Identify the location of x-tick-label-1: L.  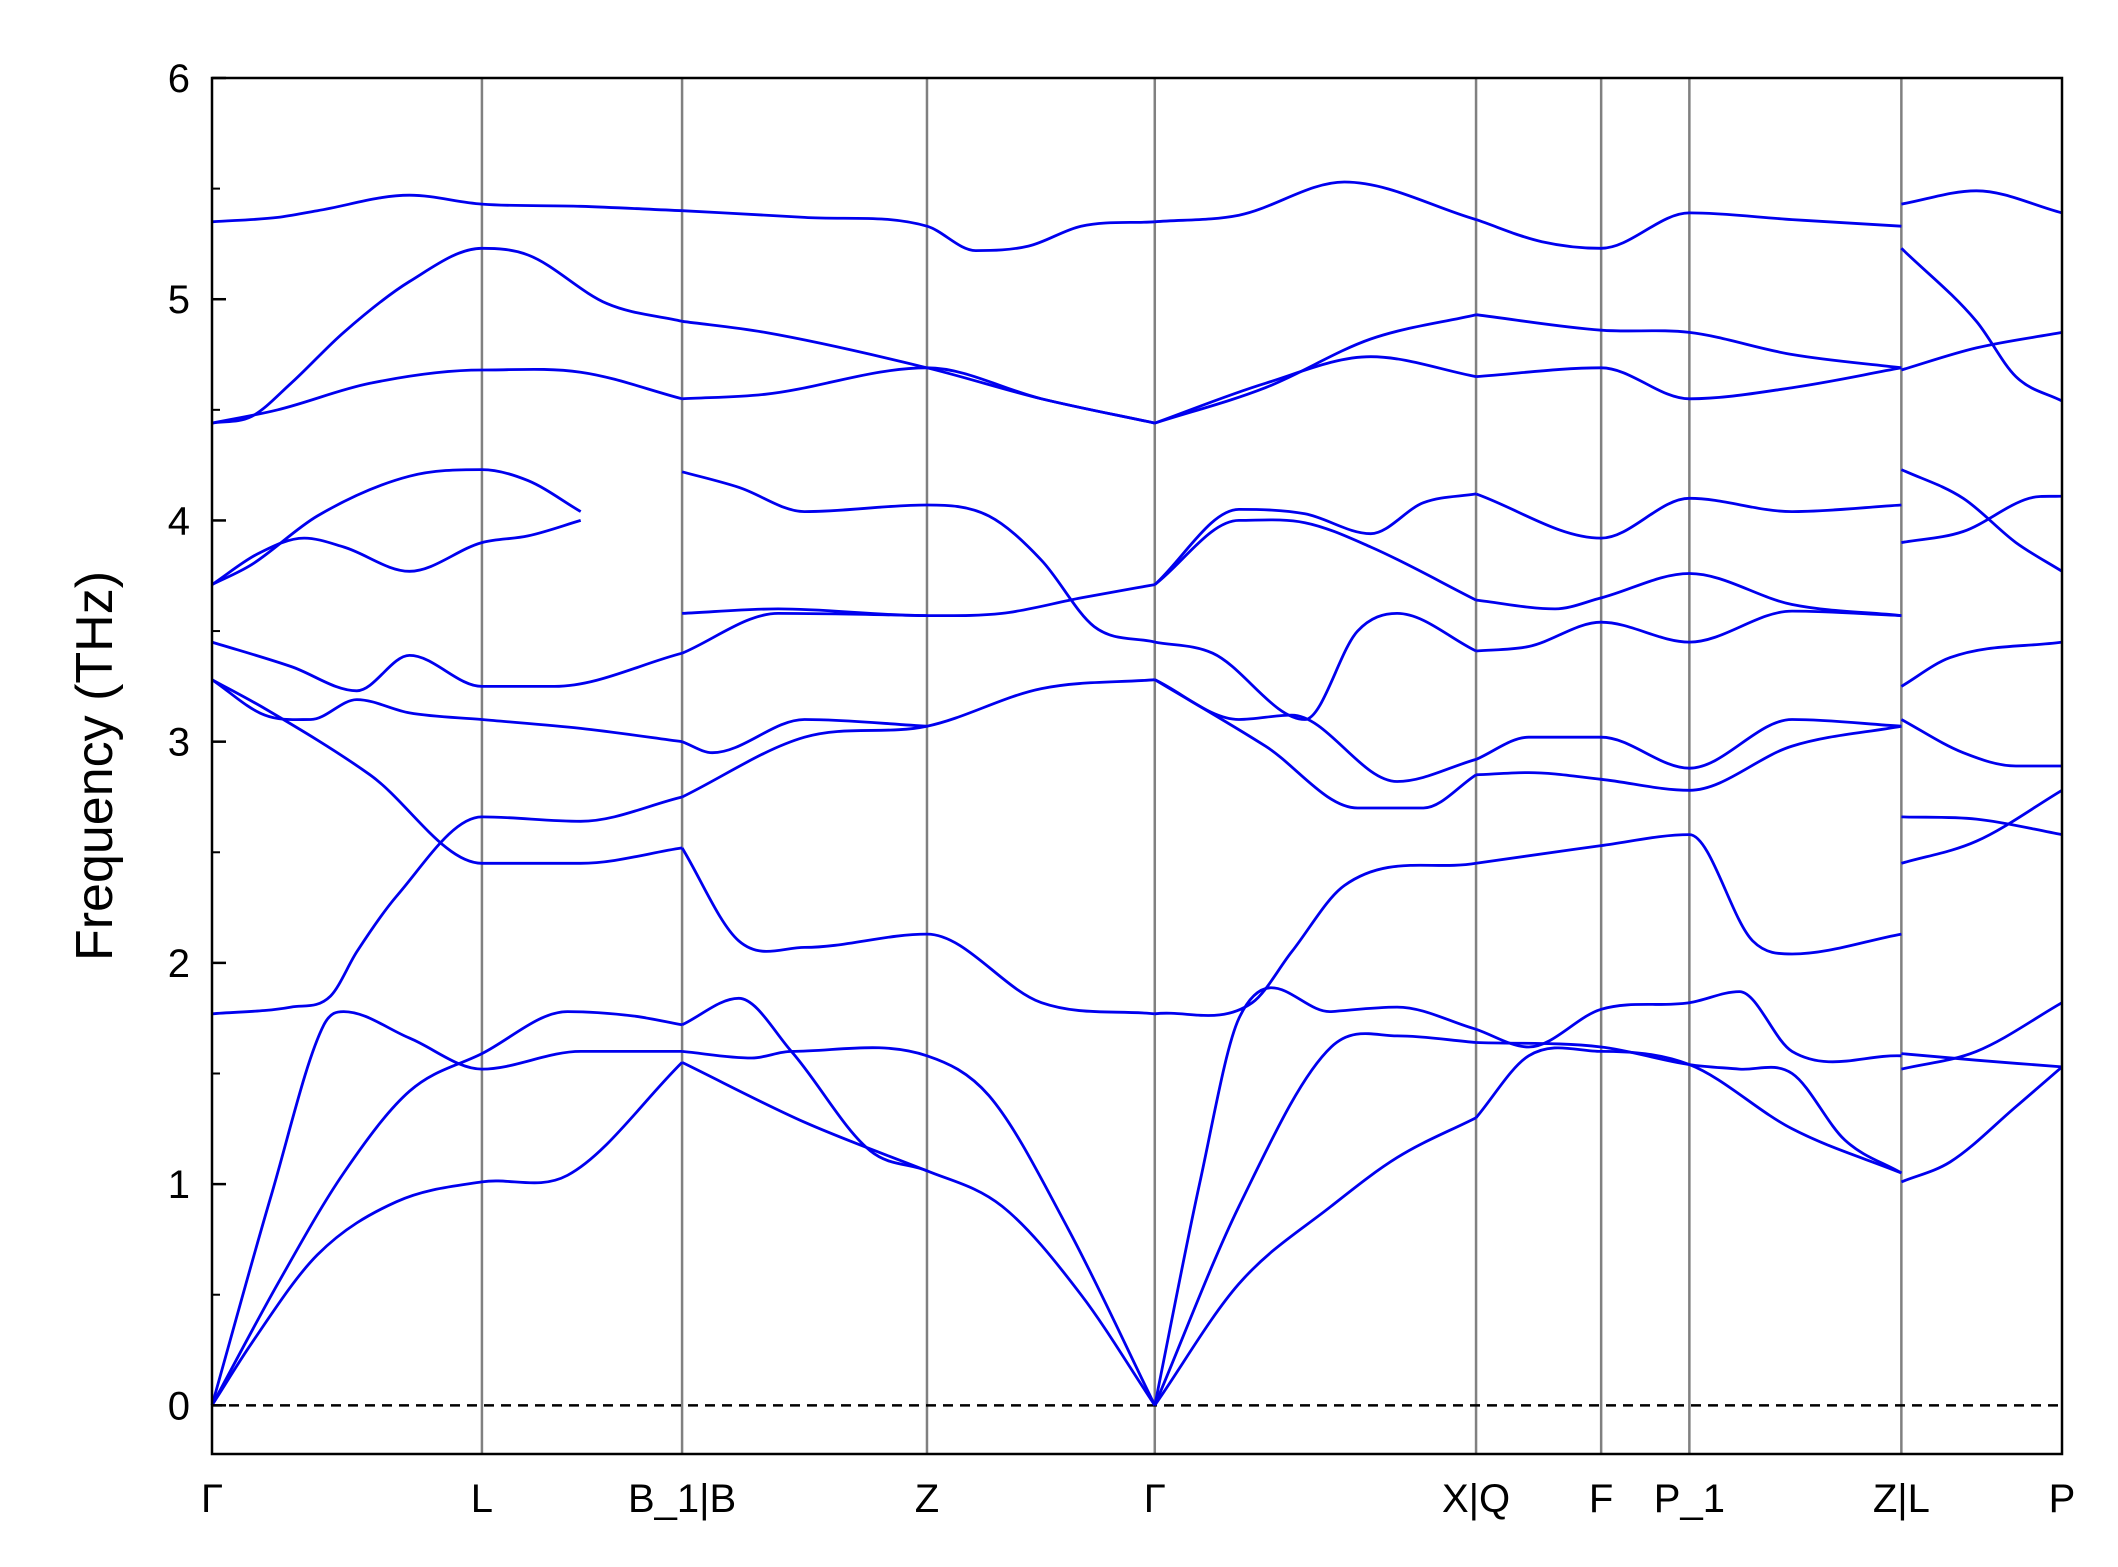
(482, 1499).